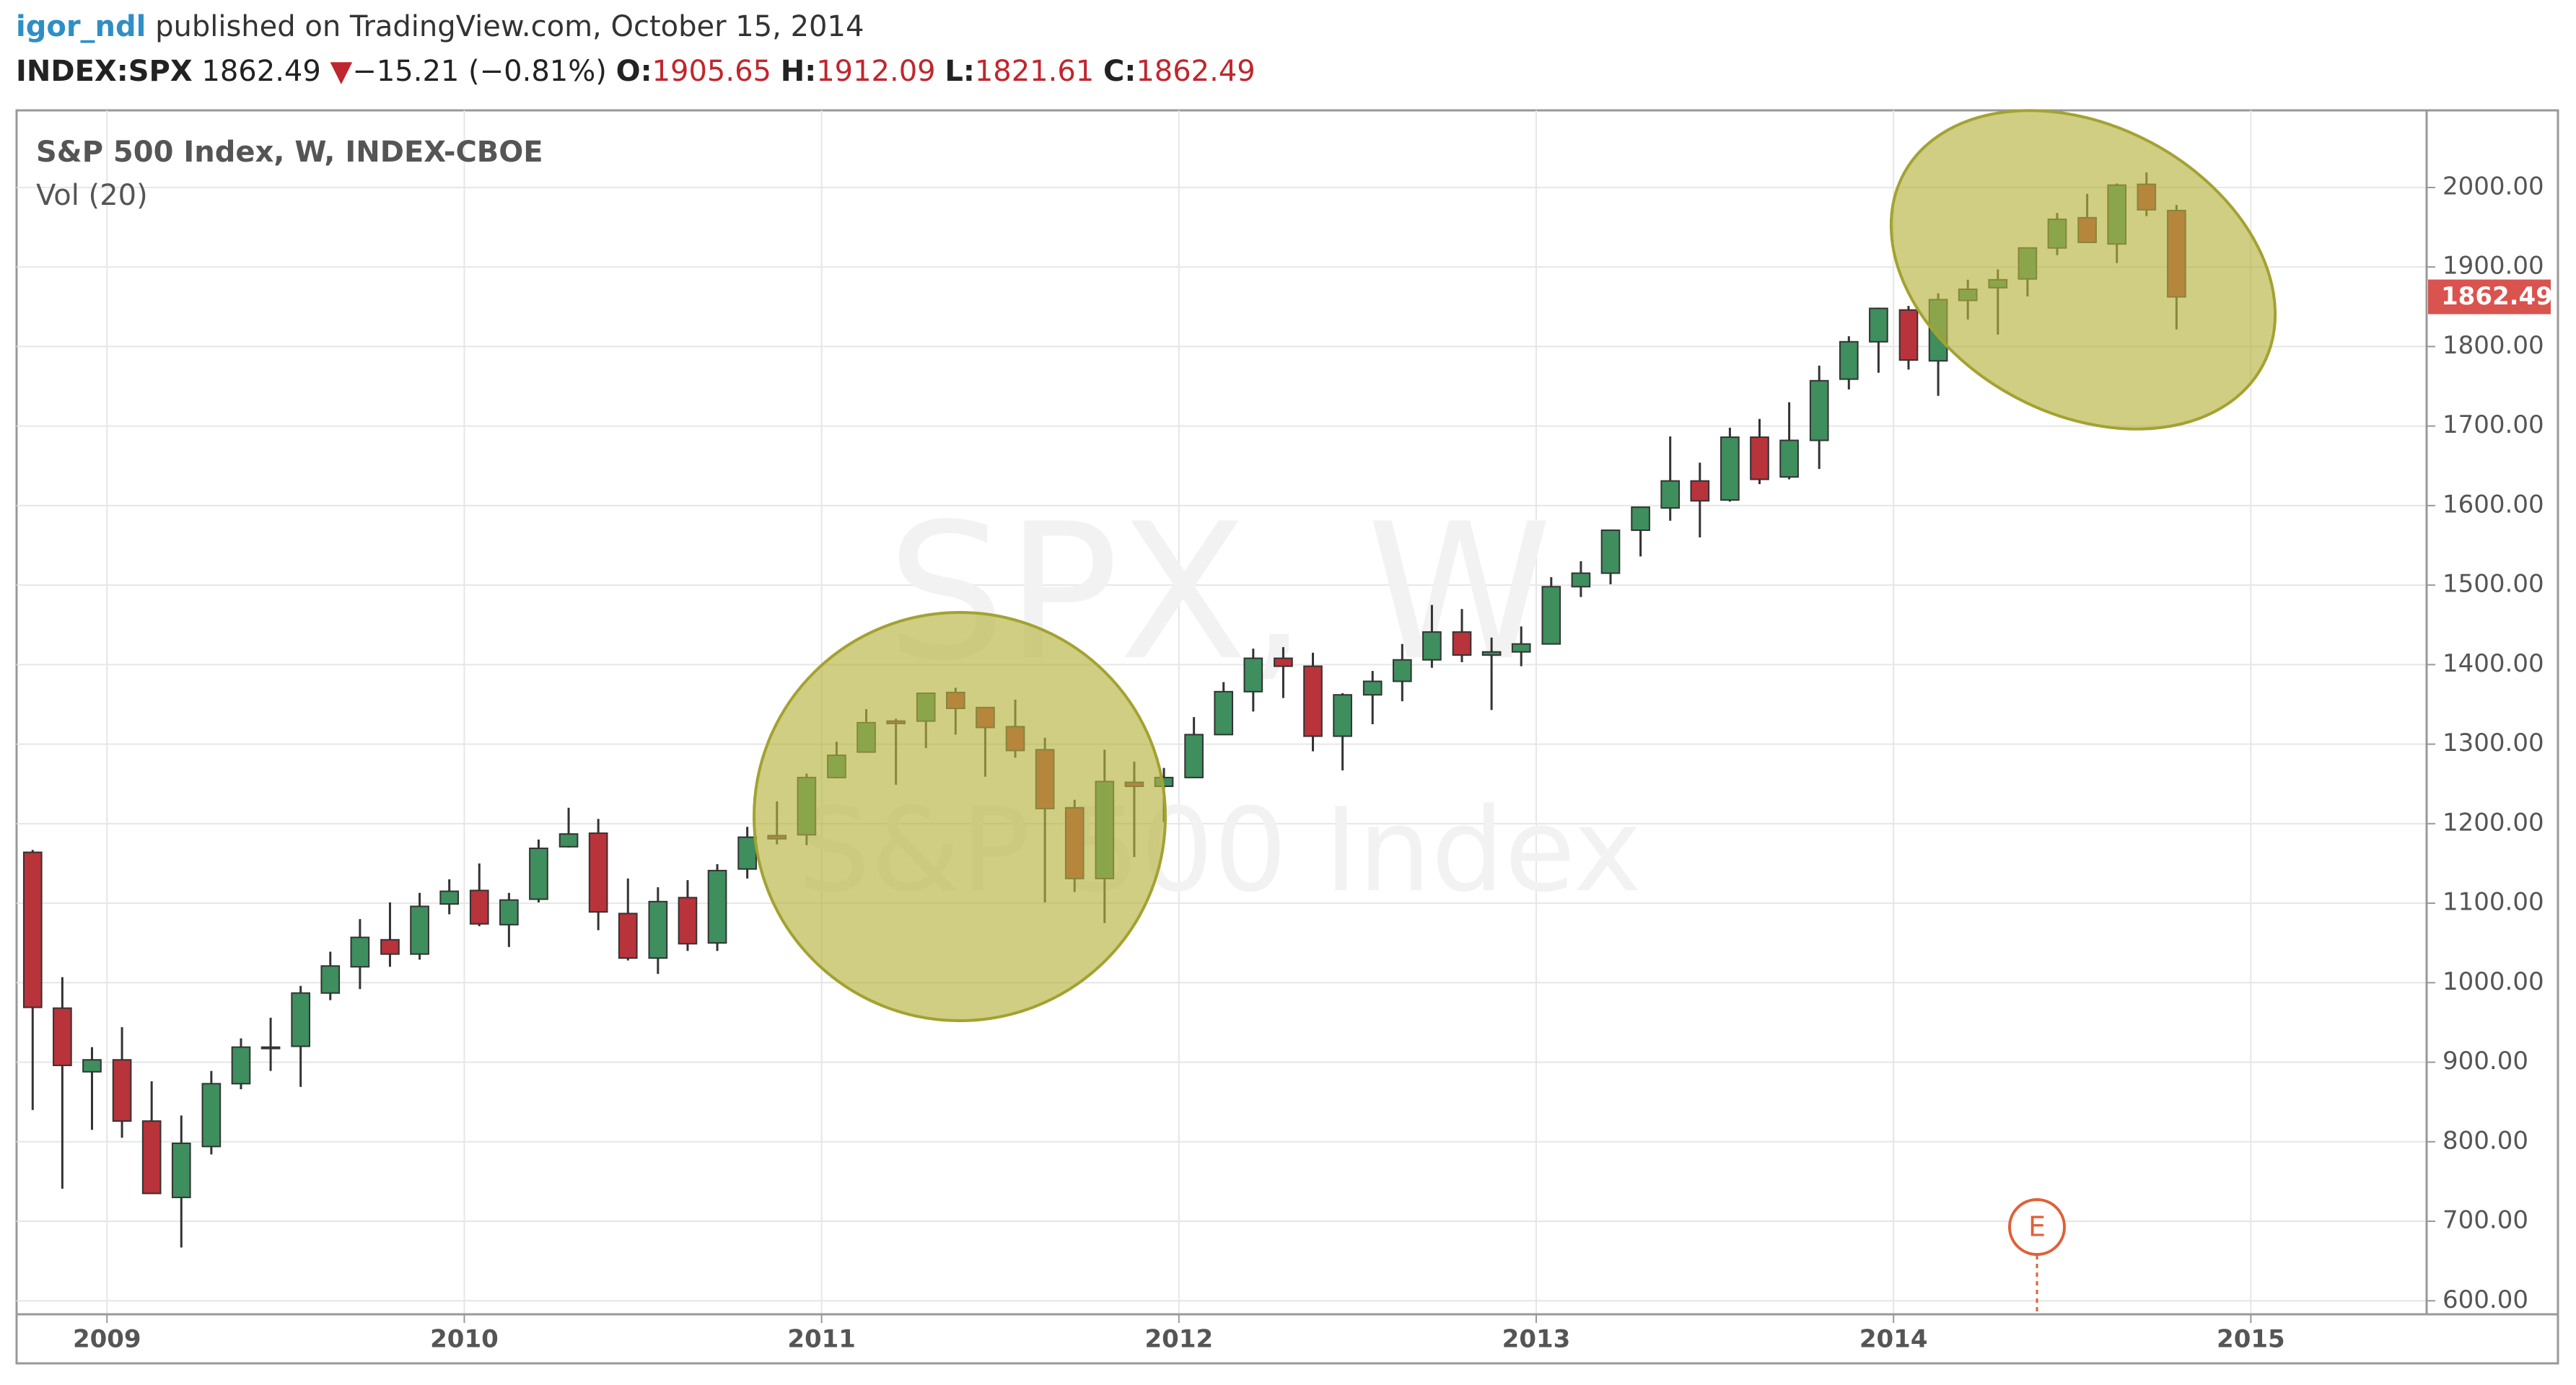 This screenshot has width=2576, height=1385. I want to click on ohlc-value: 1912.09, so click(876, 71).